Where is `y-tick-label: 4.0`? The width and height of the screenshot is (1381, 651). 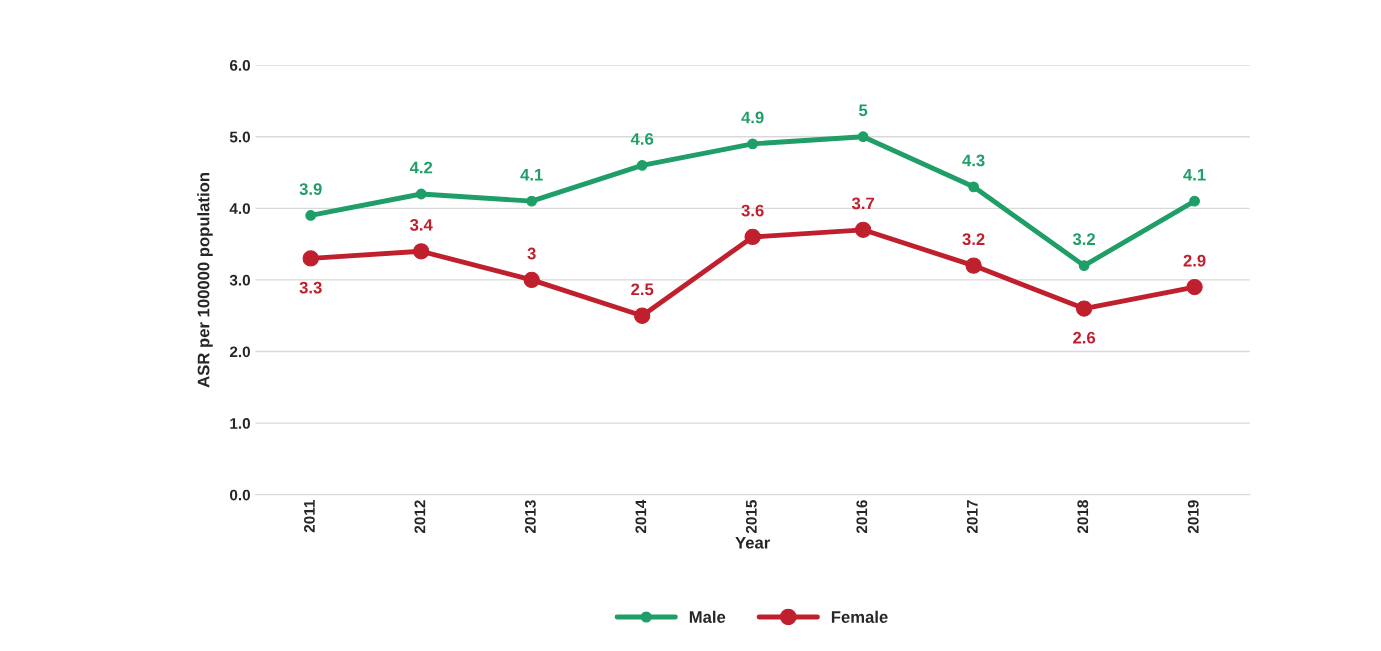 y-tick-label: 4.0 is located at coordinates (239, 209).